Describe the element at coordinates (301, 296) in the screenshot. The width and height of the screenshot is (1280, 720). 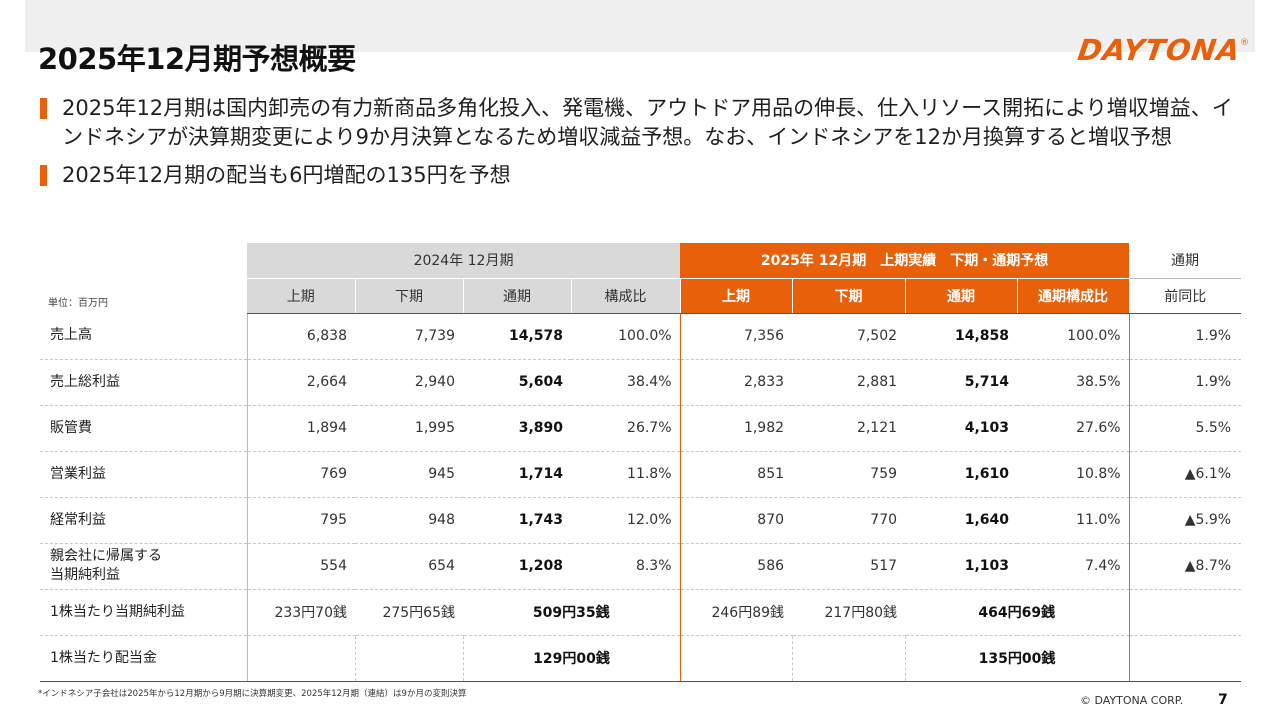
I see `col-2024-h1: 上期` at that location.